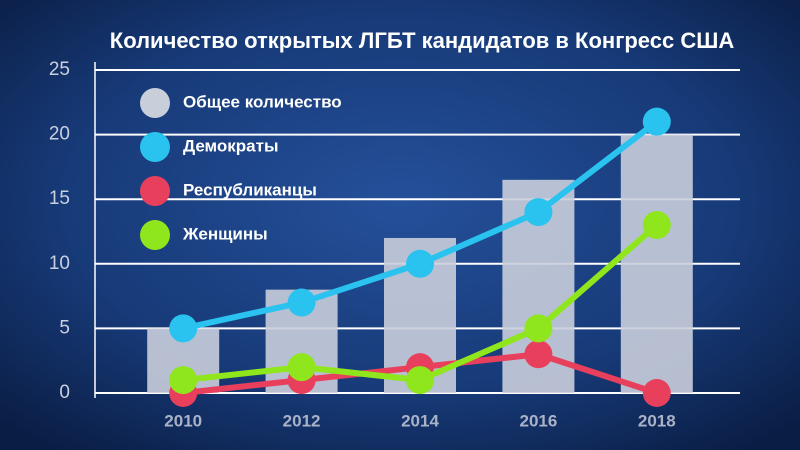 This screenshot has width=800, height=450. I want to click on y-tick-label: 5, so click(64, 327).